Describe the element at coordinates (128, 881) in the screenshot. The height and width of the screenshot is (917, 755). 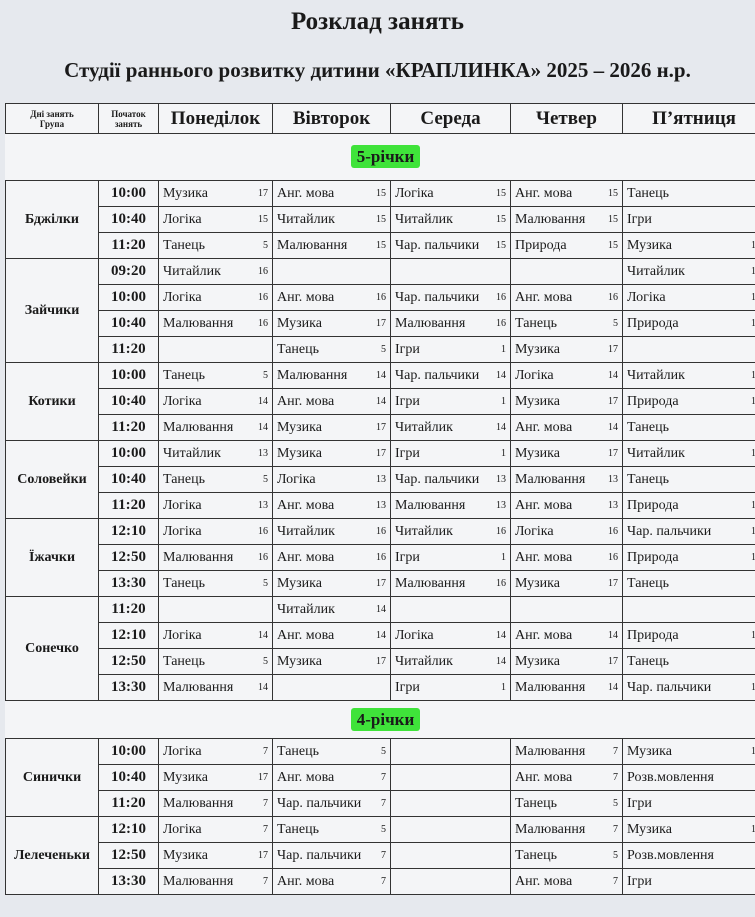
I see `start-time: 13:30` at that location.